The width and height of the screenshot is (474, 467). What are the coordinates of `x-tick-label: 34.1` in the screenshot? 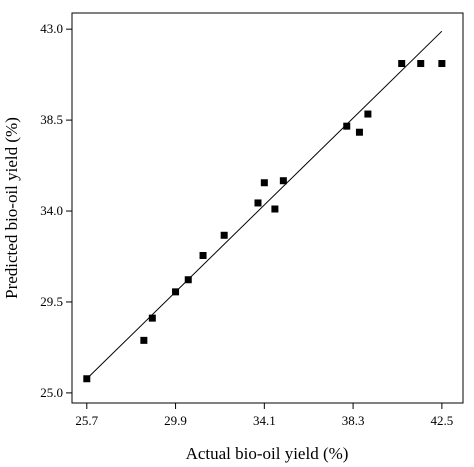 It's located at (264, 420).